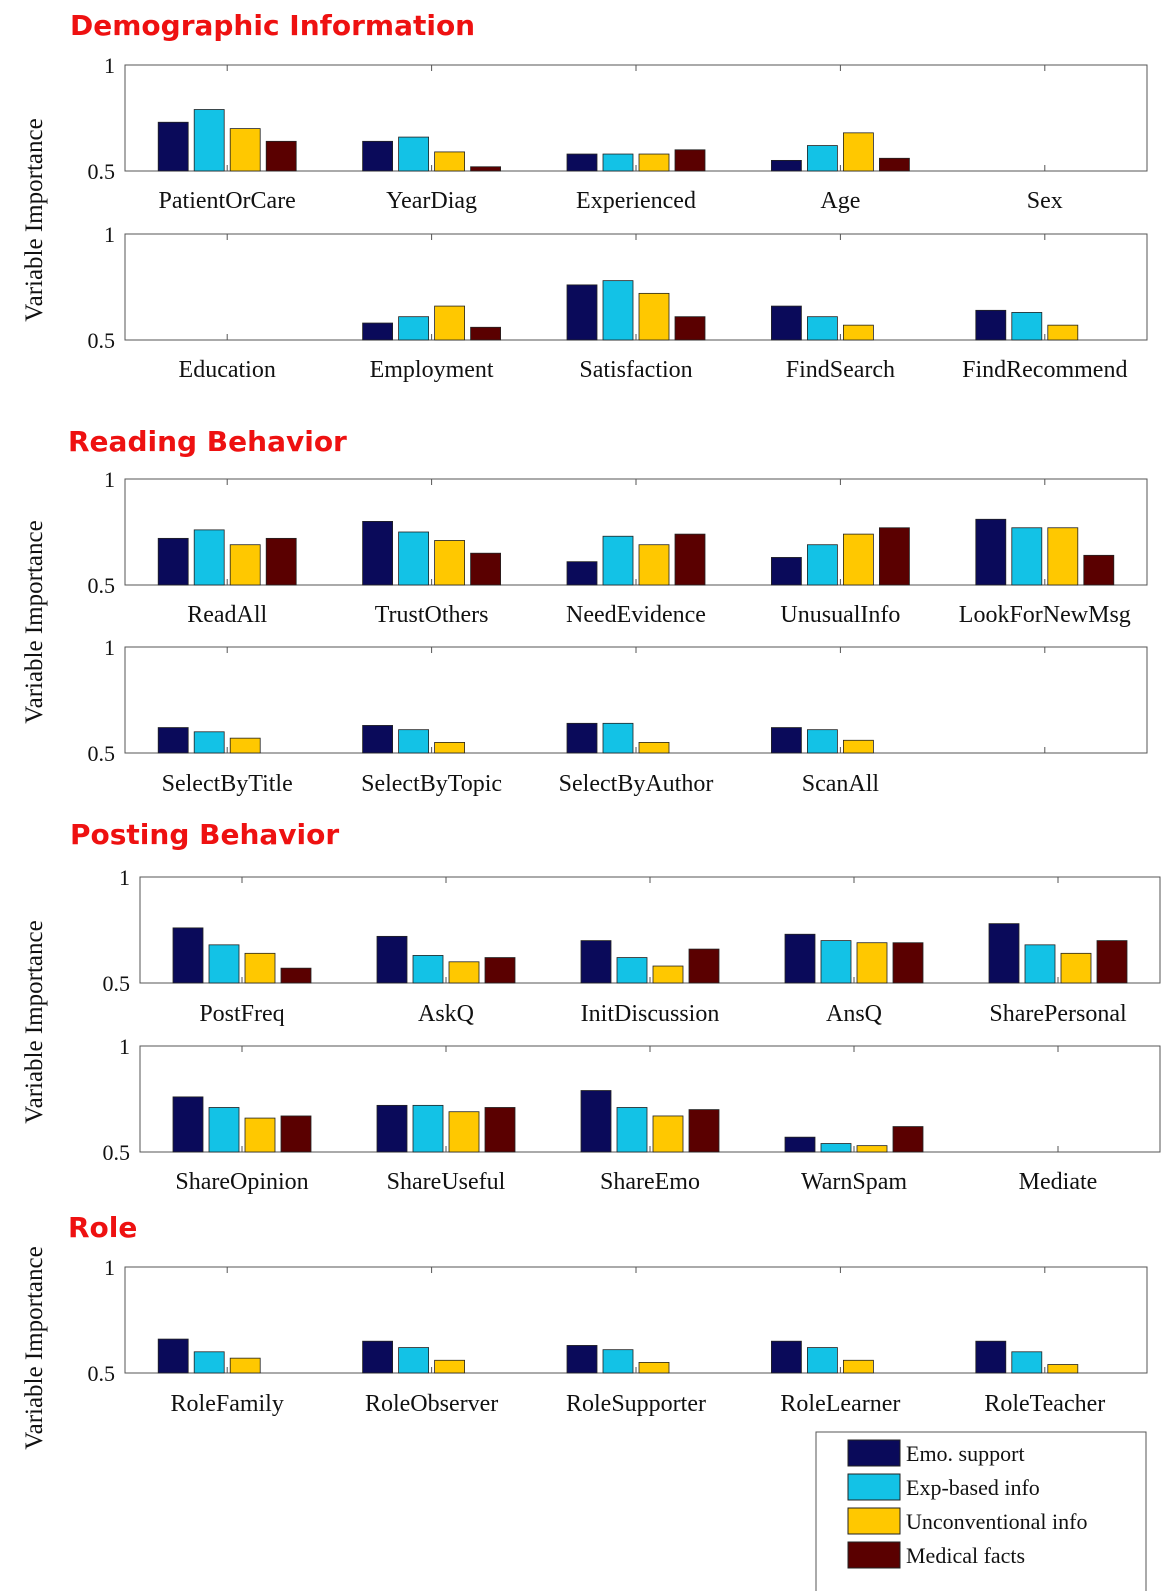  I want to click on y-axis-label-role: Variable Importance, so click(34, 1347).